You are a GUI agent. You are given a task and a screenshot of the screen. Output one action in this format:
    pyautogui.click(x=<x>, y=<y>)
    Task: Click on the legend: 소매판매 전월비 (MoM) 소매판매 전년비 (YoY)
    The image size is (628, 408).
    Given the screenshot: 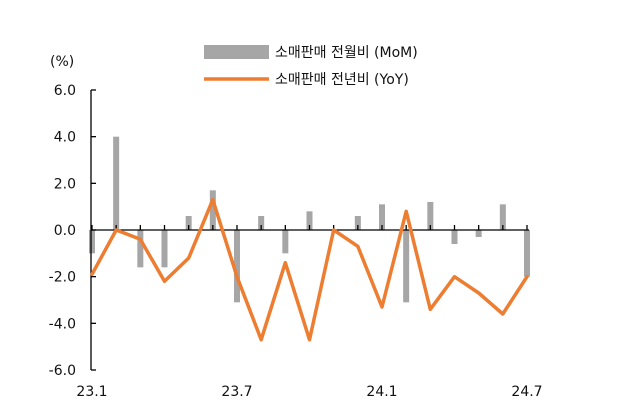 What is the action you would take?
    pyautogui.click(x=311, y=66)
    